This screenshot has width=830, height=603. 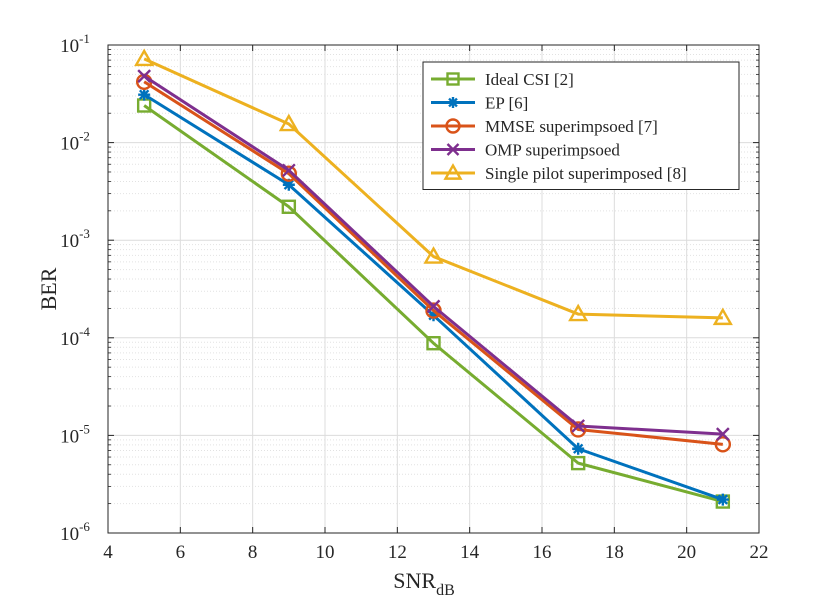 I want to click on x-tick-label: 20, so click(x=686, y=552).